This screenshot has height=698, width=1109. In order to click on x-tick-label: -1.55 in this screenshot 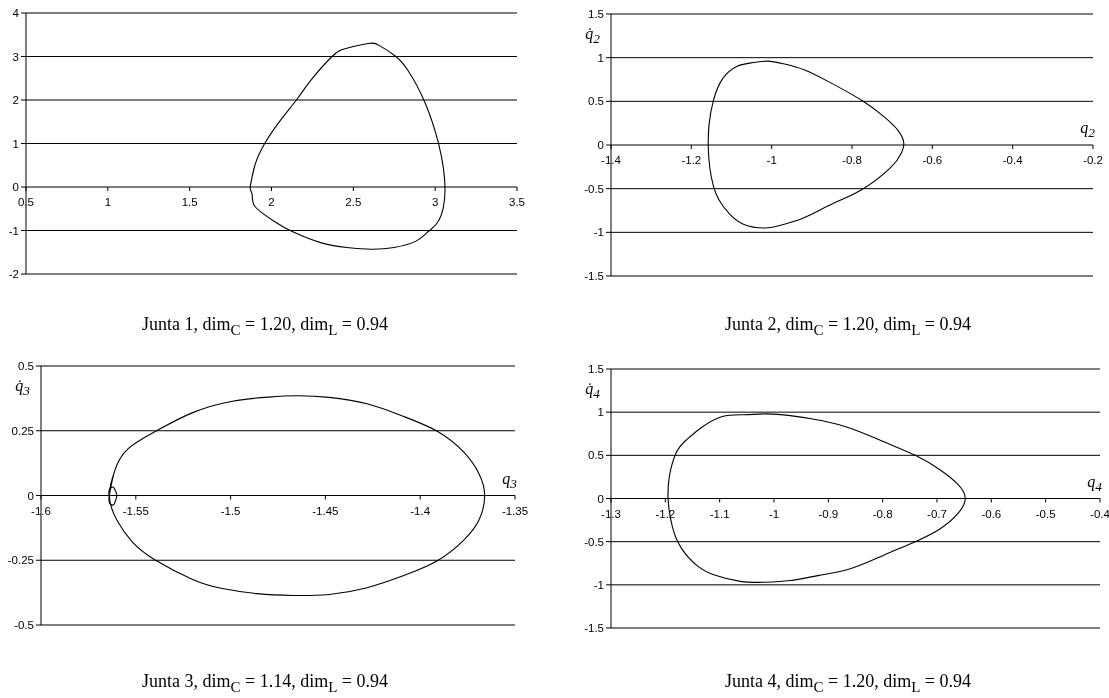, I will do `click(135, 510)`.